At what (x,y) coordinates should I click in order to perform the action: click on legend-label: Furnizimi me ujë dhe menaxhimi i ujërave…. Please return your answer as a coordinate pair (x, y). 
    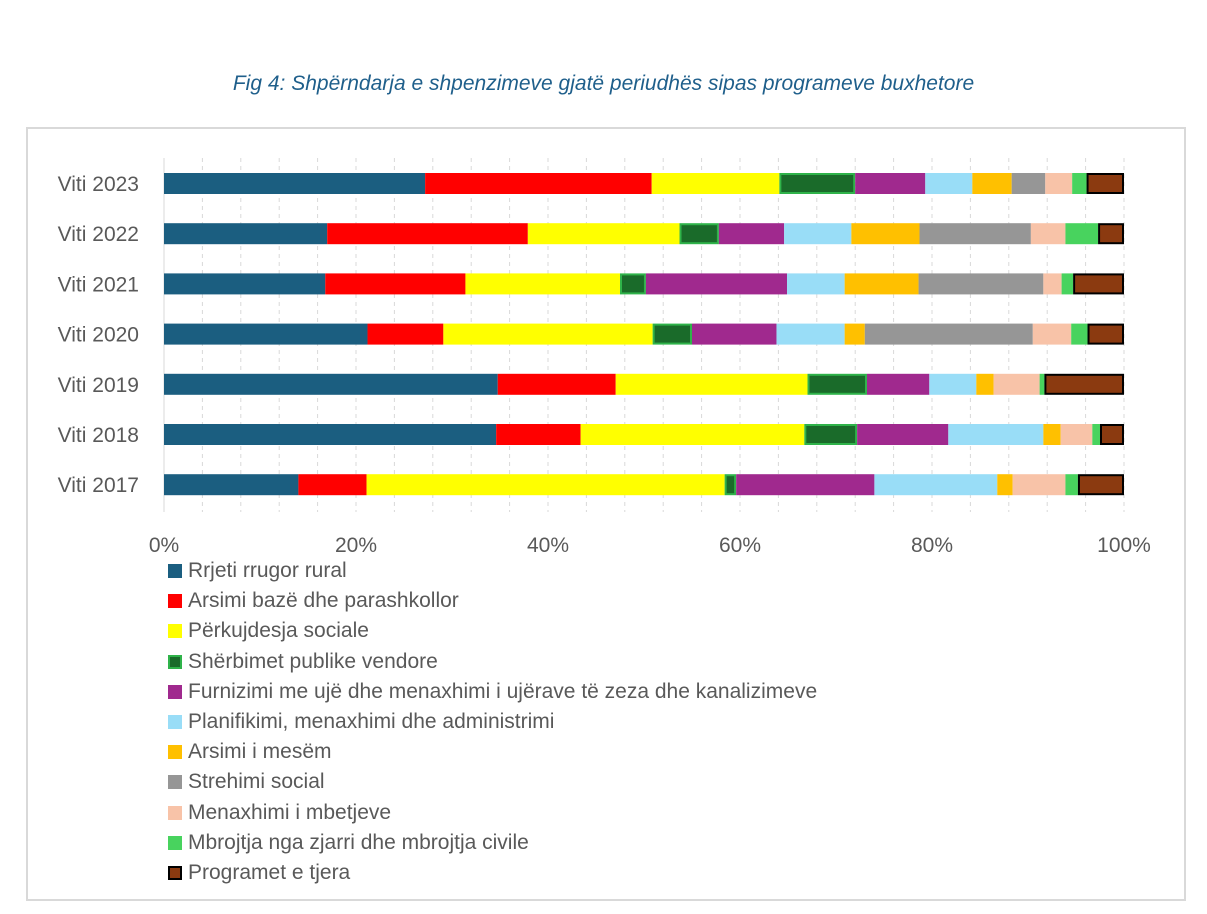
    Looking at the image, I should click on (503, 691).